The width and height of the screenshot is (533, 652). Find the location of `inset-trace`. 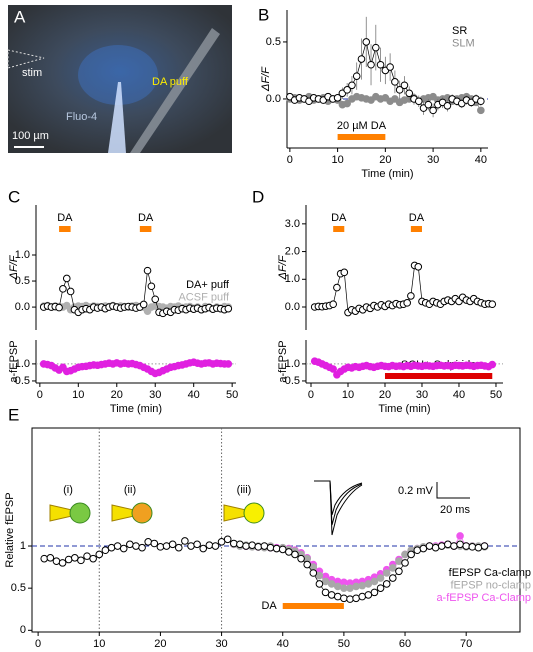

inset-trace is located at coordinates (392, 508).